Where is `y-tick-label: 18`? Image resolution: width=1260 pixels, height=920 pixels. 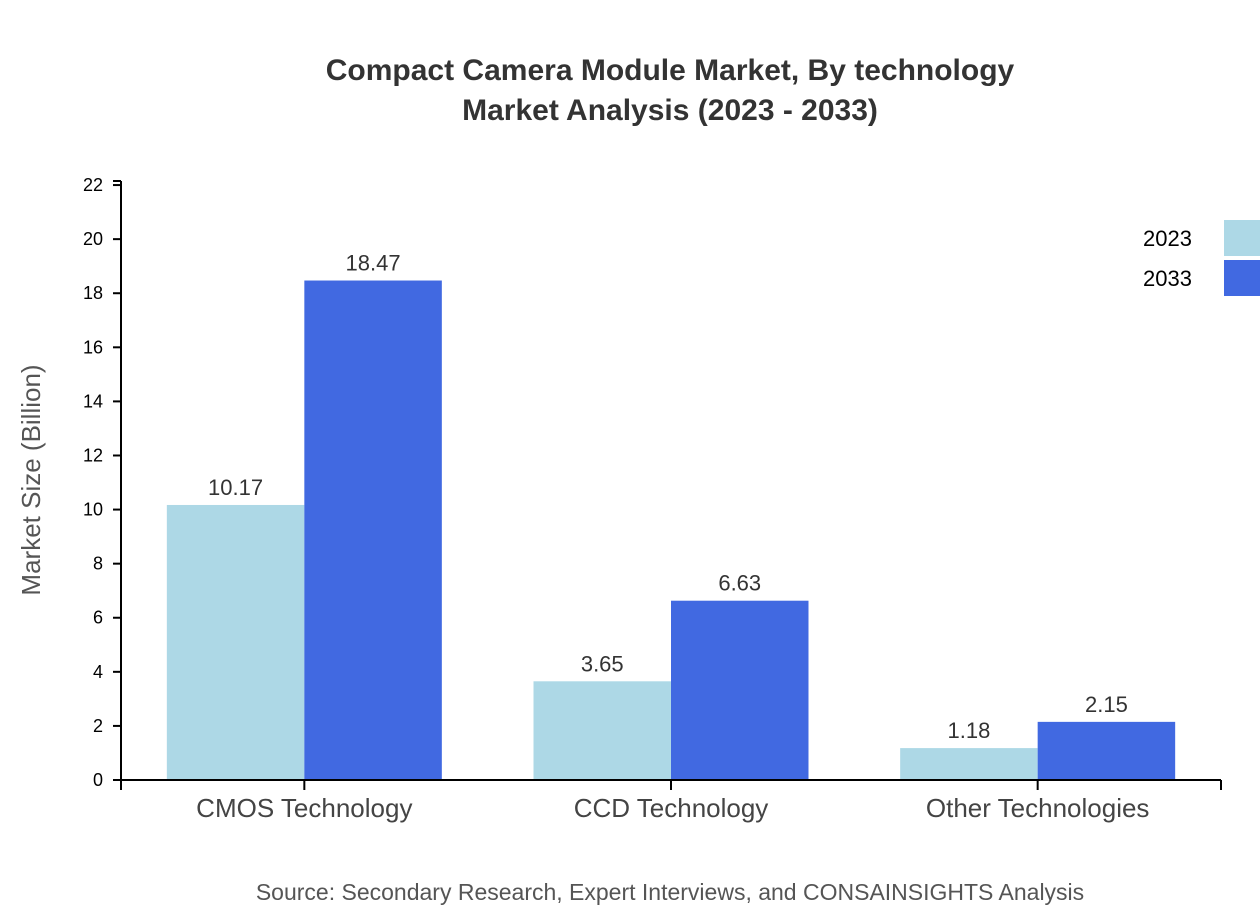
y-tick-label: 18 is located at coordinates (93, 293).